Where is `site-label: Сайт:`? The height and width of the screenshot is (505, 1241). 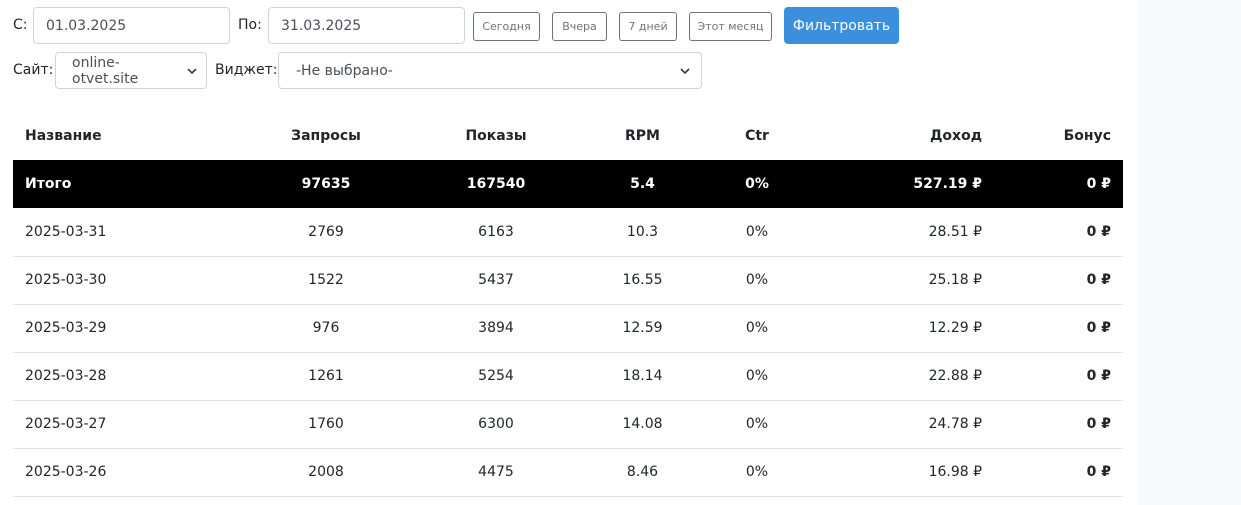
site-label: Сайт: is located at coordinates (33, 70).